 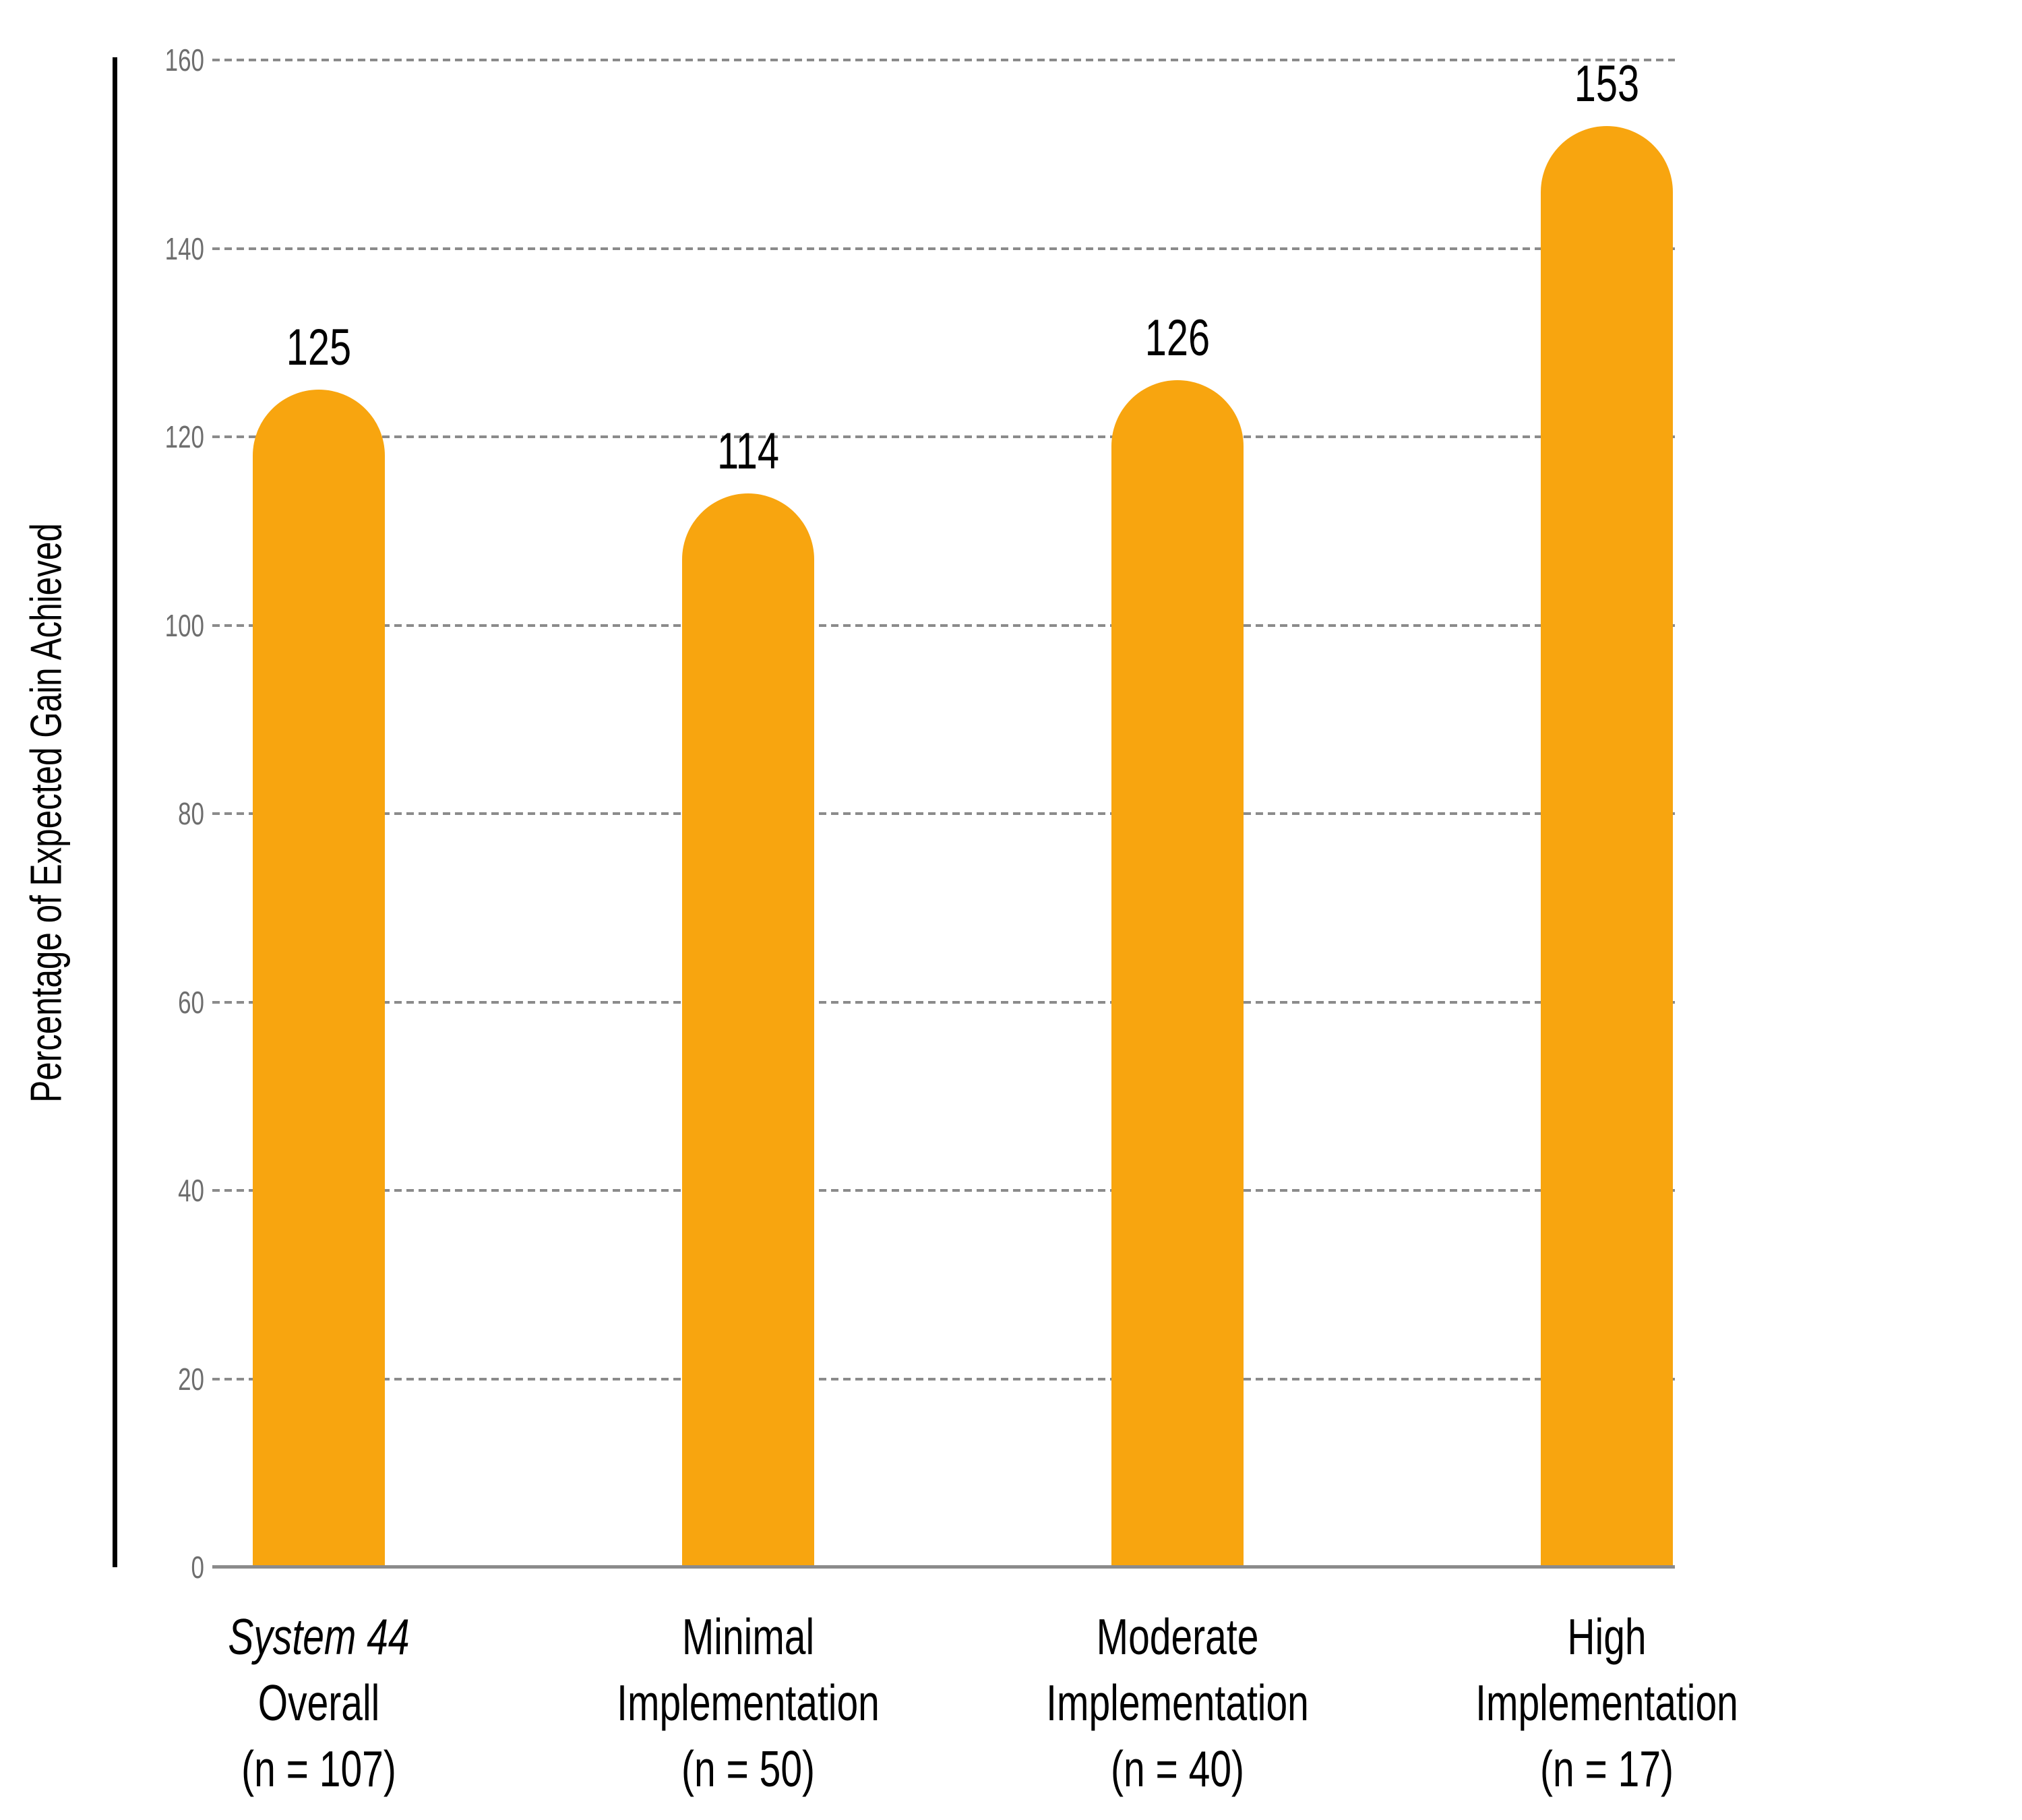 I want to click on category-label-line: System 44, so click(x=319, y=1636).